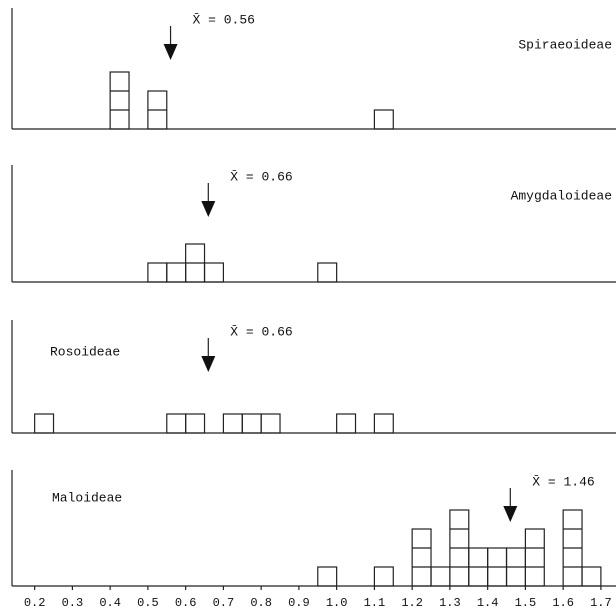  What do you see at coordinates (375, 603) in the screenshot?
I see `x-tick-label: 1.1` at bounding box center [375, 603].